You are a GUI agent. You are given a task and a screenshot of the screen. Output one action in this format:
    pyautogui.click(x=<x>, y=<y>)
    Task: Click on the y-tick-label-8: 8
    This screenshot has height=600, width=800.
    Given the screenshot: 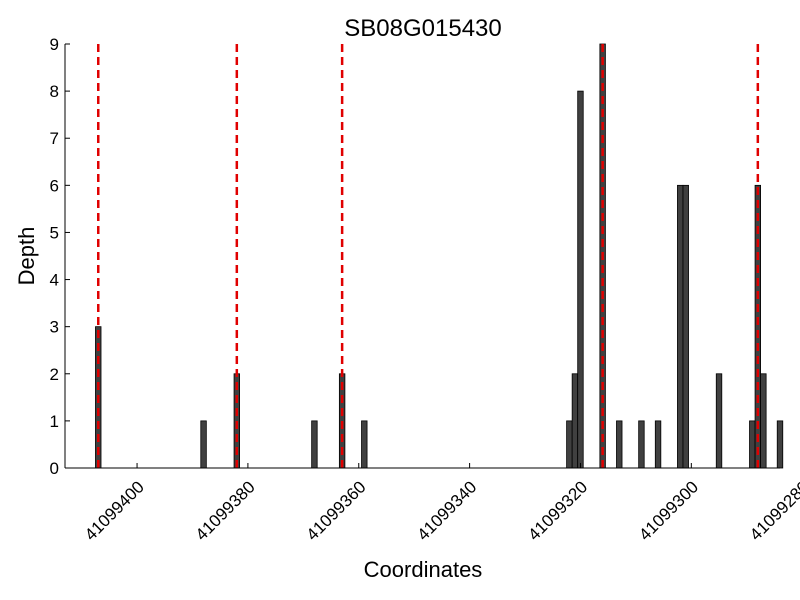 What is the action you would take?
    pyautogui.click(x=54, y=91)
    